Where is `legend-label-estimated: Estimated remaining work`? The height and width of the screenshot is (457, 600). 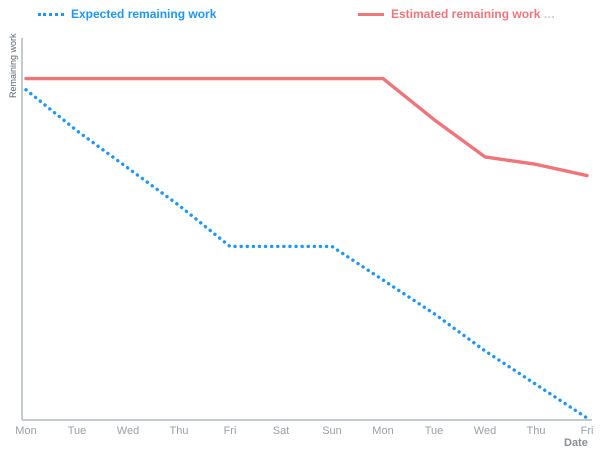
legend-label-estimated: Estimated remaining work is located at coordinates (466, 14).